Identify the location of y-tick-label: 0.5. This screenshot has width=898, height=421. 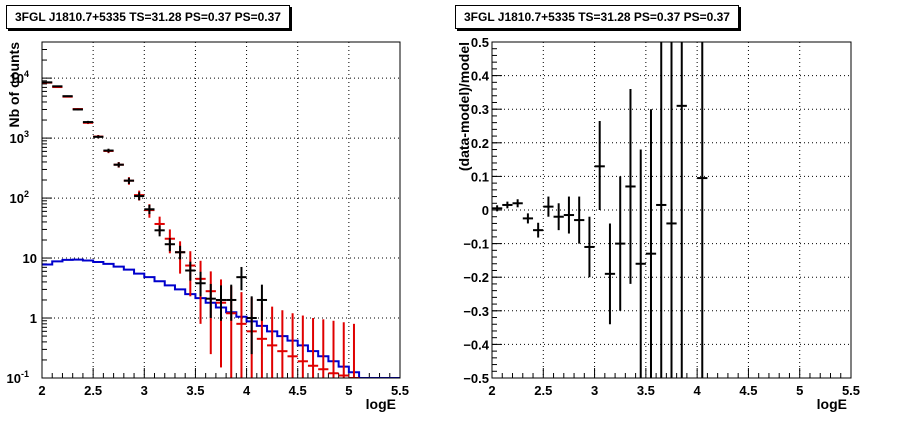
(480, 42).